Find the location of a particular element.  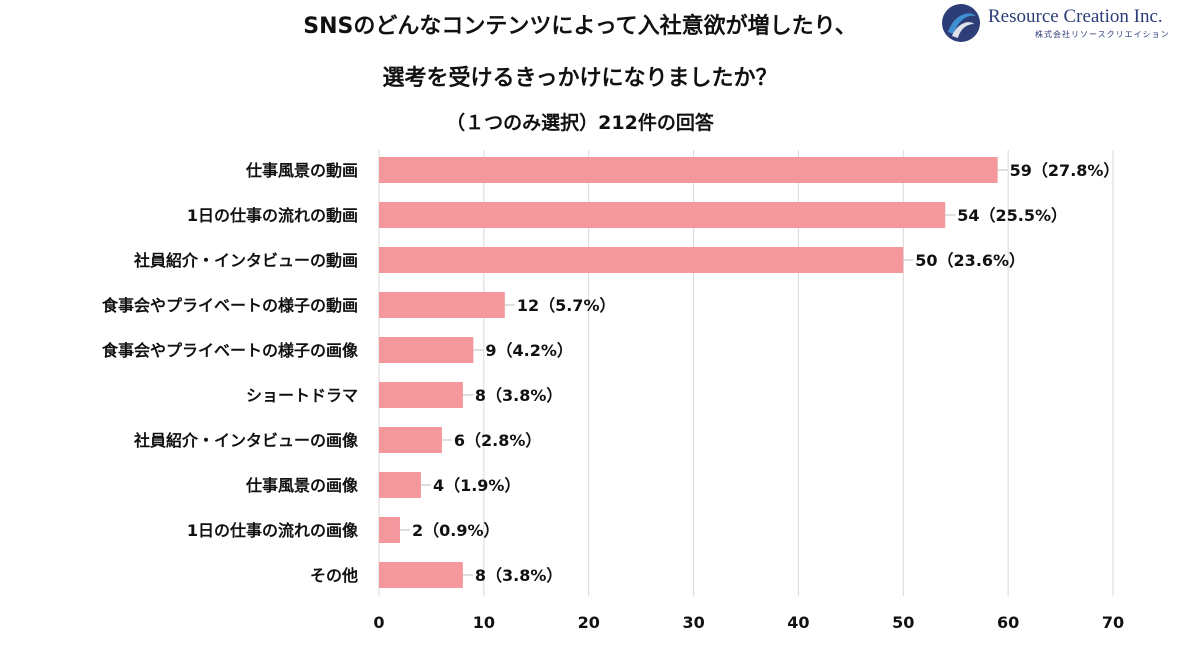

value-label-8: 2（0.9%） is located at coordinates (456, 530).